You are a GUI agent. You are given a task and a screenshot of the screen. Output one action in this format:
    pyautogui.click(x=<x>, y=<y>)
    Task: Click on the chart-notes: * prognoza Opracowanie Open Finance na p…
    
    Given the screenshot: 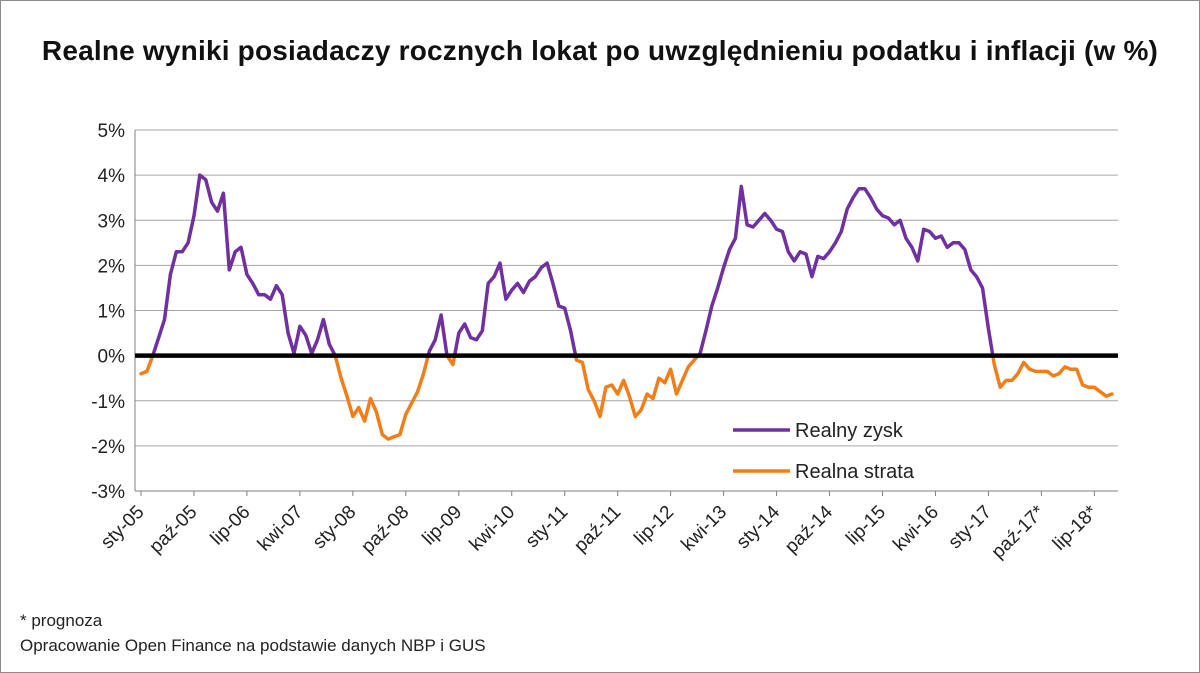 What is the action you would take?
    pyautogui.click(x=253, y=633)
    